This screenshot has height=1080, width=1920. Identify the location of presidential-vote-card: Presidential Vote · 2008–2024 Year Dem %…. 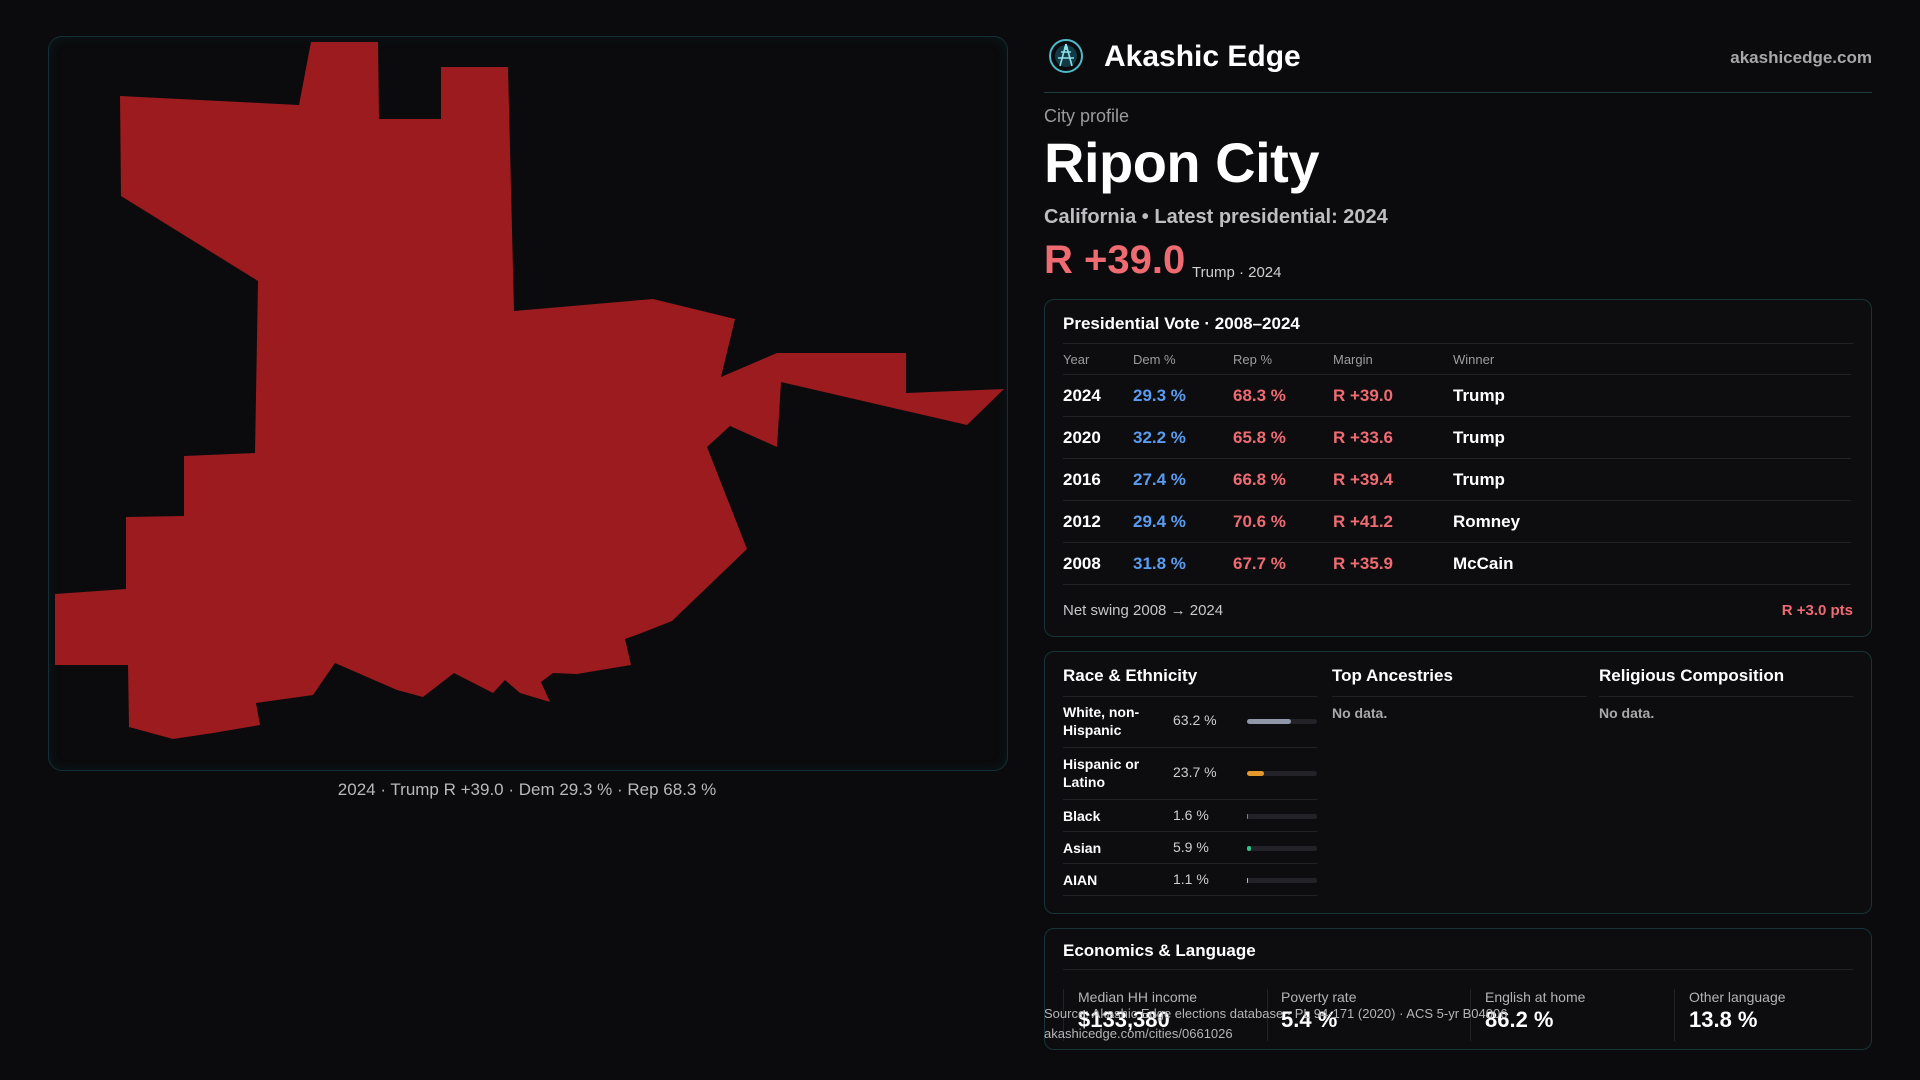
(1458, 468).